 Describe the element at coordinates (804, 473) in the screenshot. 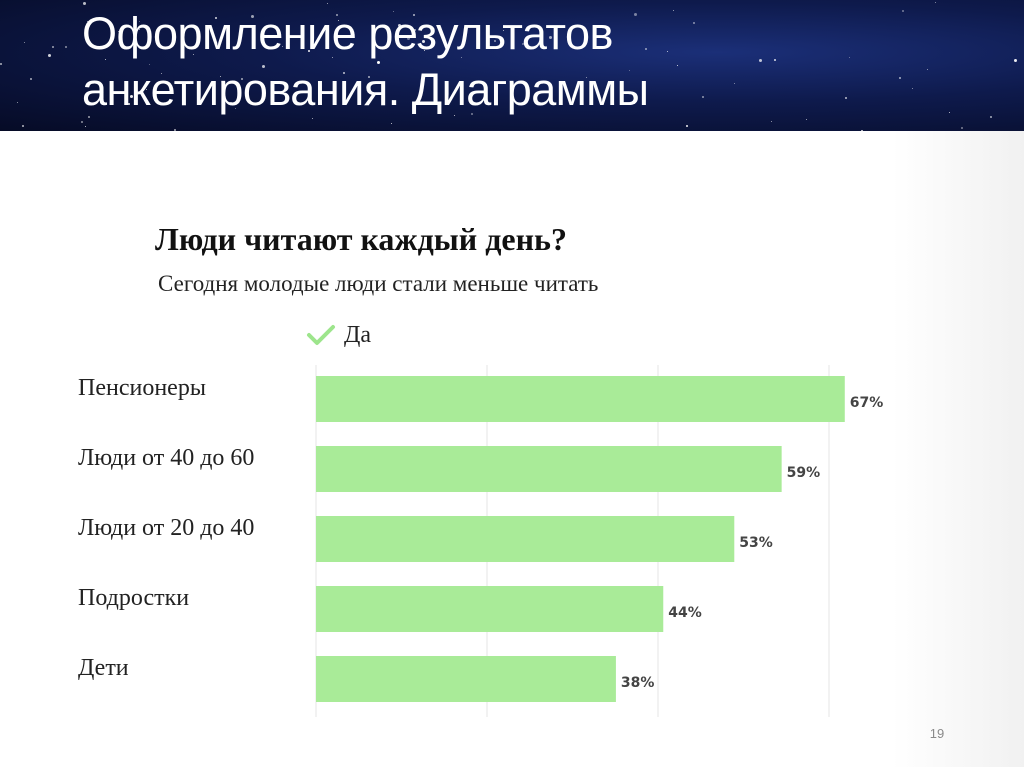

I see `data-label: 59%` at that location.